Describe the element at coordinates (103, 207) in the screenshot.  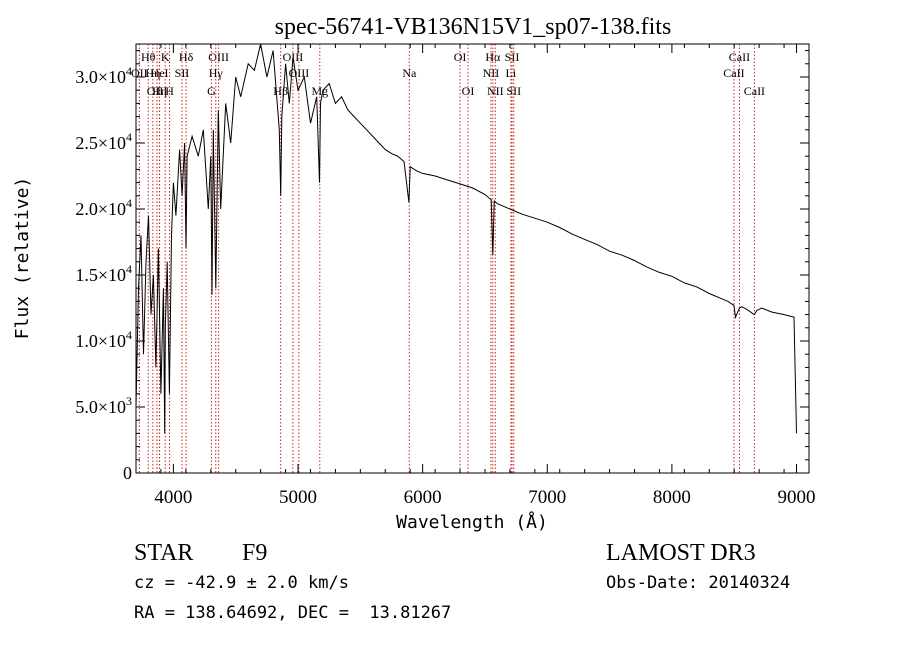
I see `y-tick-label: 2.0×10⁴` at that location.